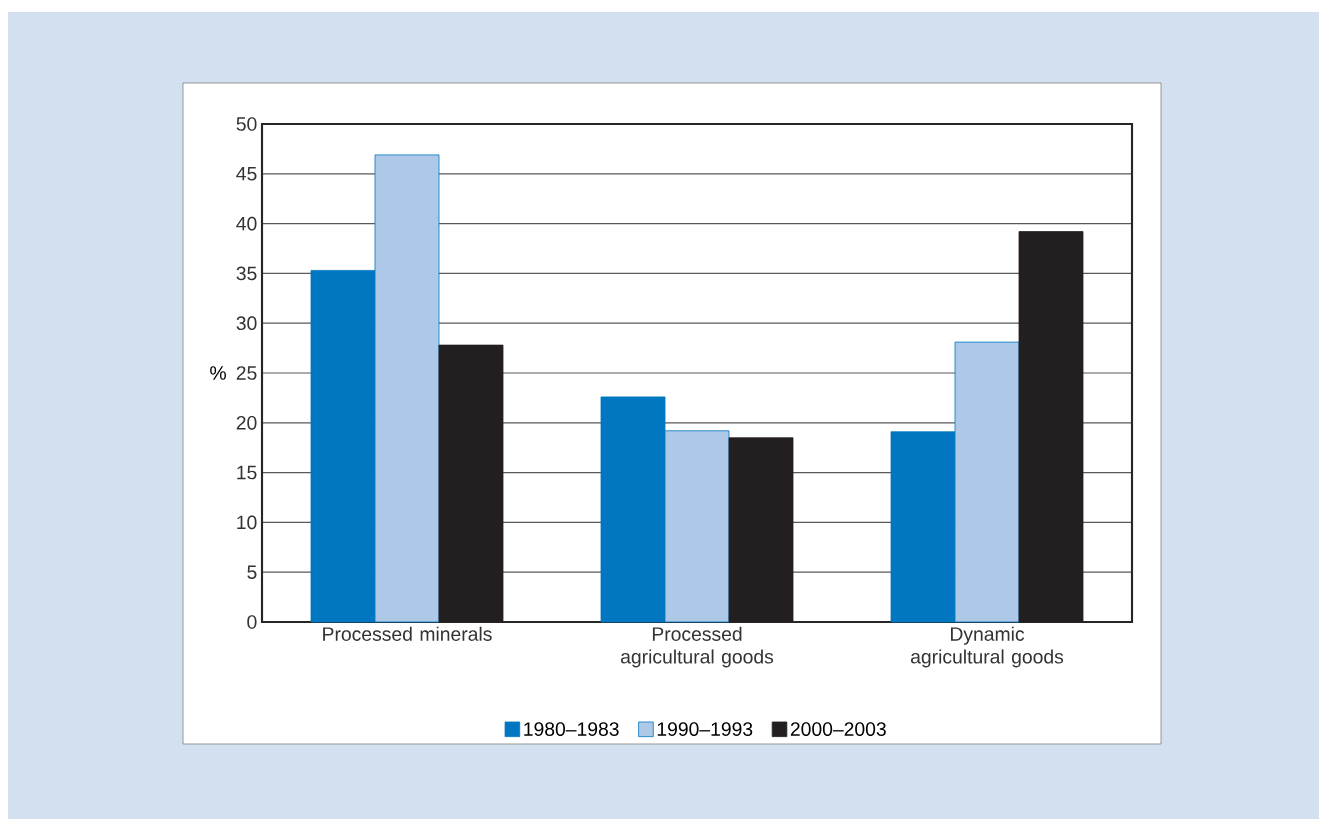 This screenshot has width=1319, height=819. I want to click on y-tick-label: 15, so click(247, 472).